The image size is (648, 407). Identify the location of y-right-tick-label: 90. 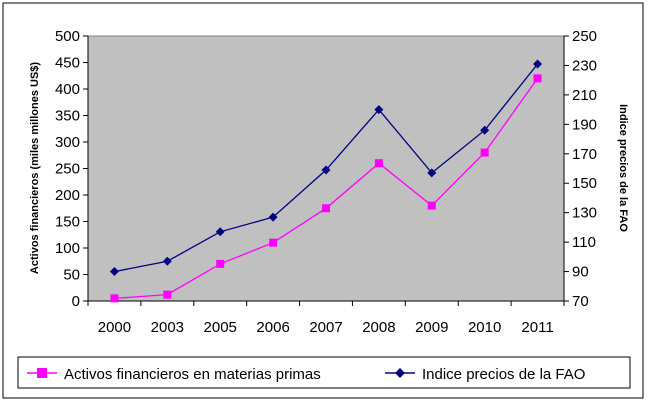
(580, 272).